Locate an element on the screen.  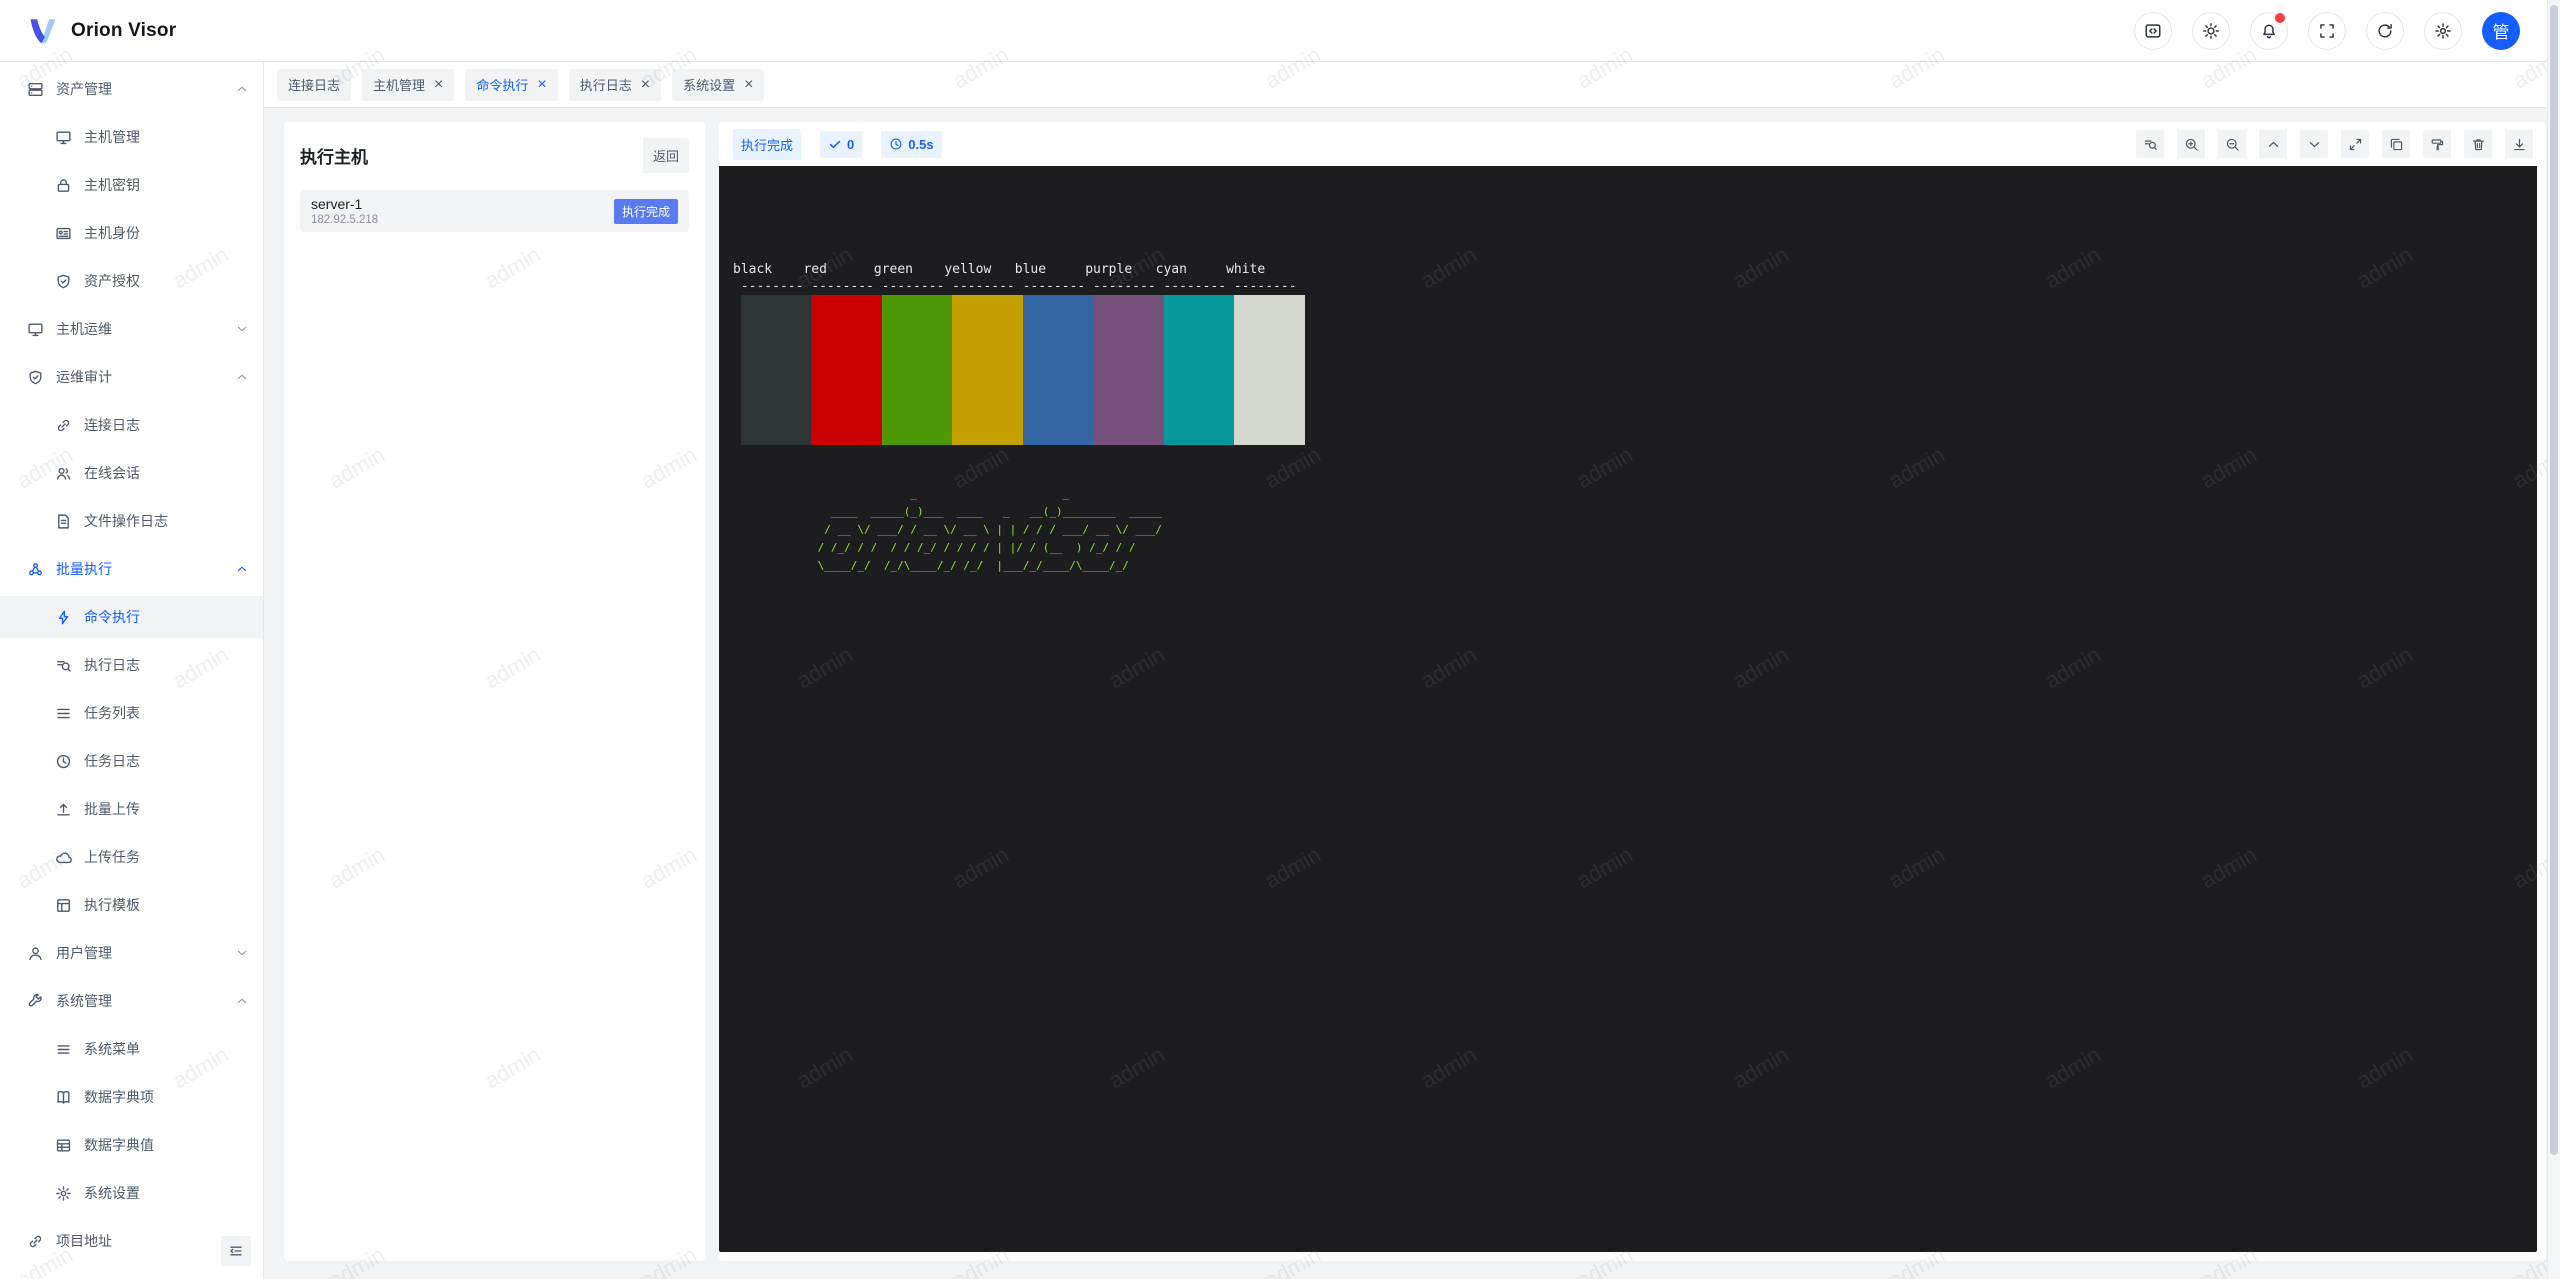
color-block-white is located at coordinates (1269, 370).